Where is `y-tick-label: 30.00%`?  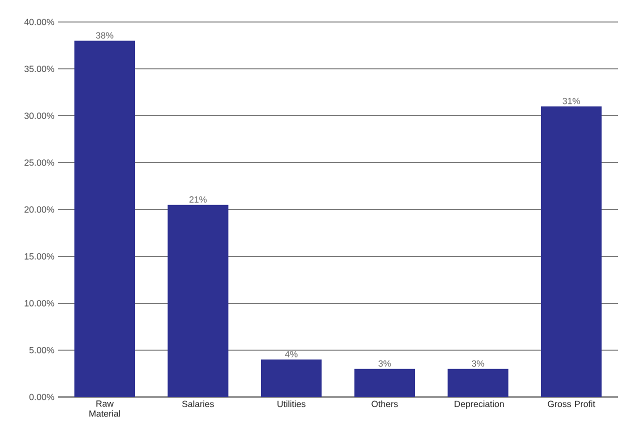
y-tick-label: 30.00% is located at coordinates (39, 115).